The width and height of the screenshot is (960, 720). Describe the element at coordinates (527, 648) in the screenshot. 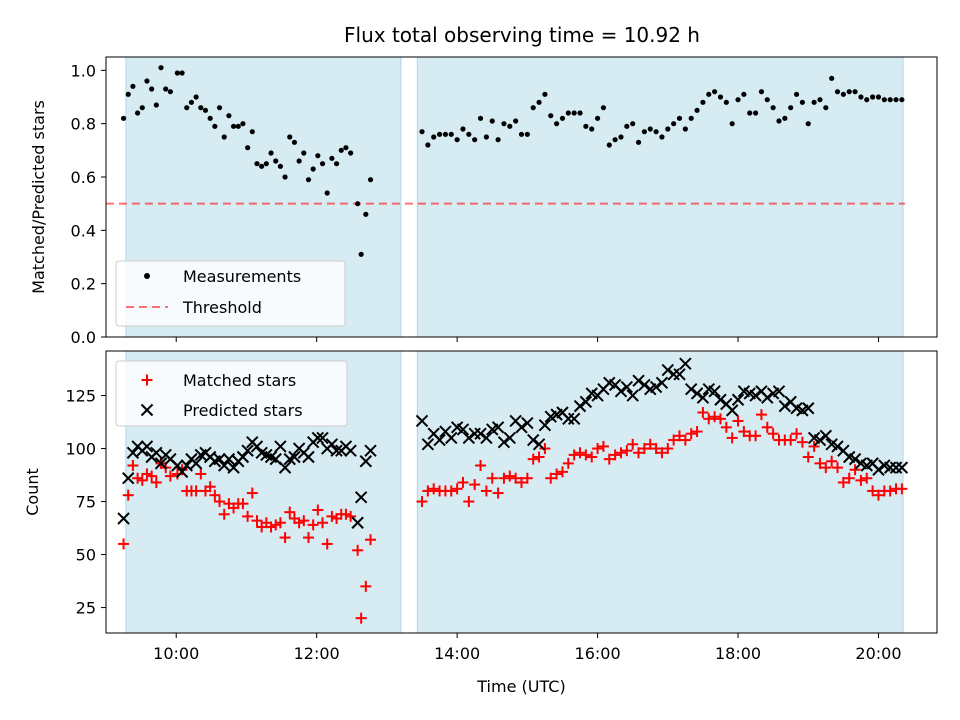

I see `bottom-x-ticks: 10:00 12:00 14:00 16:00 18:00 20:00` at that location.